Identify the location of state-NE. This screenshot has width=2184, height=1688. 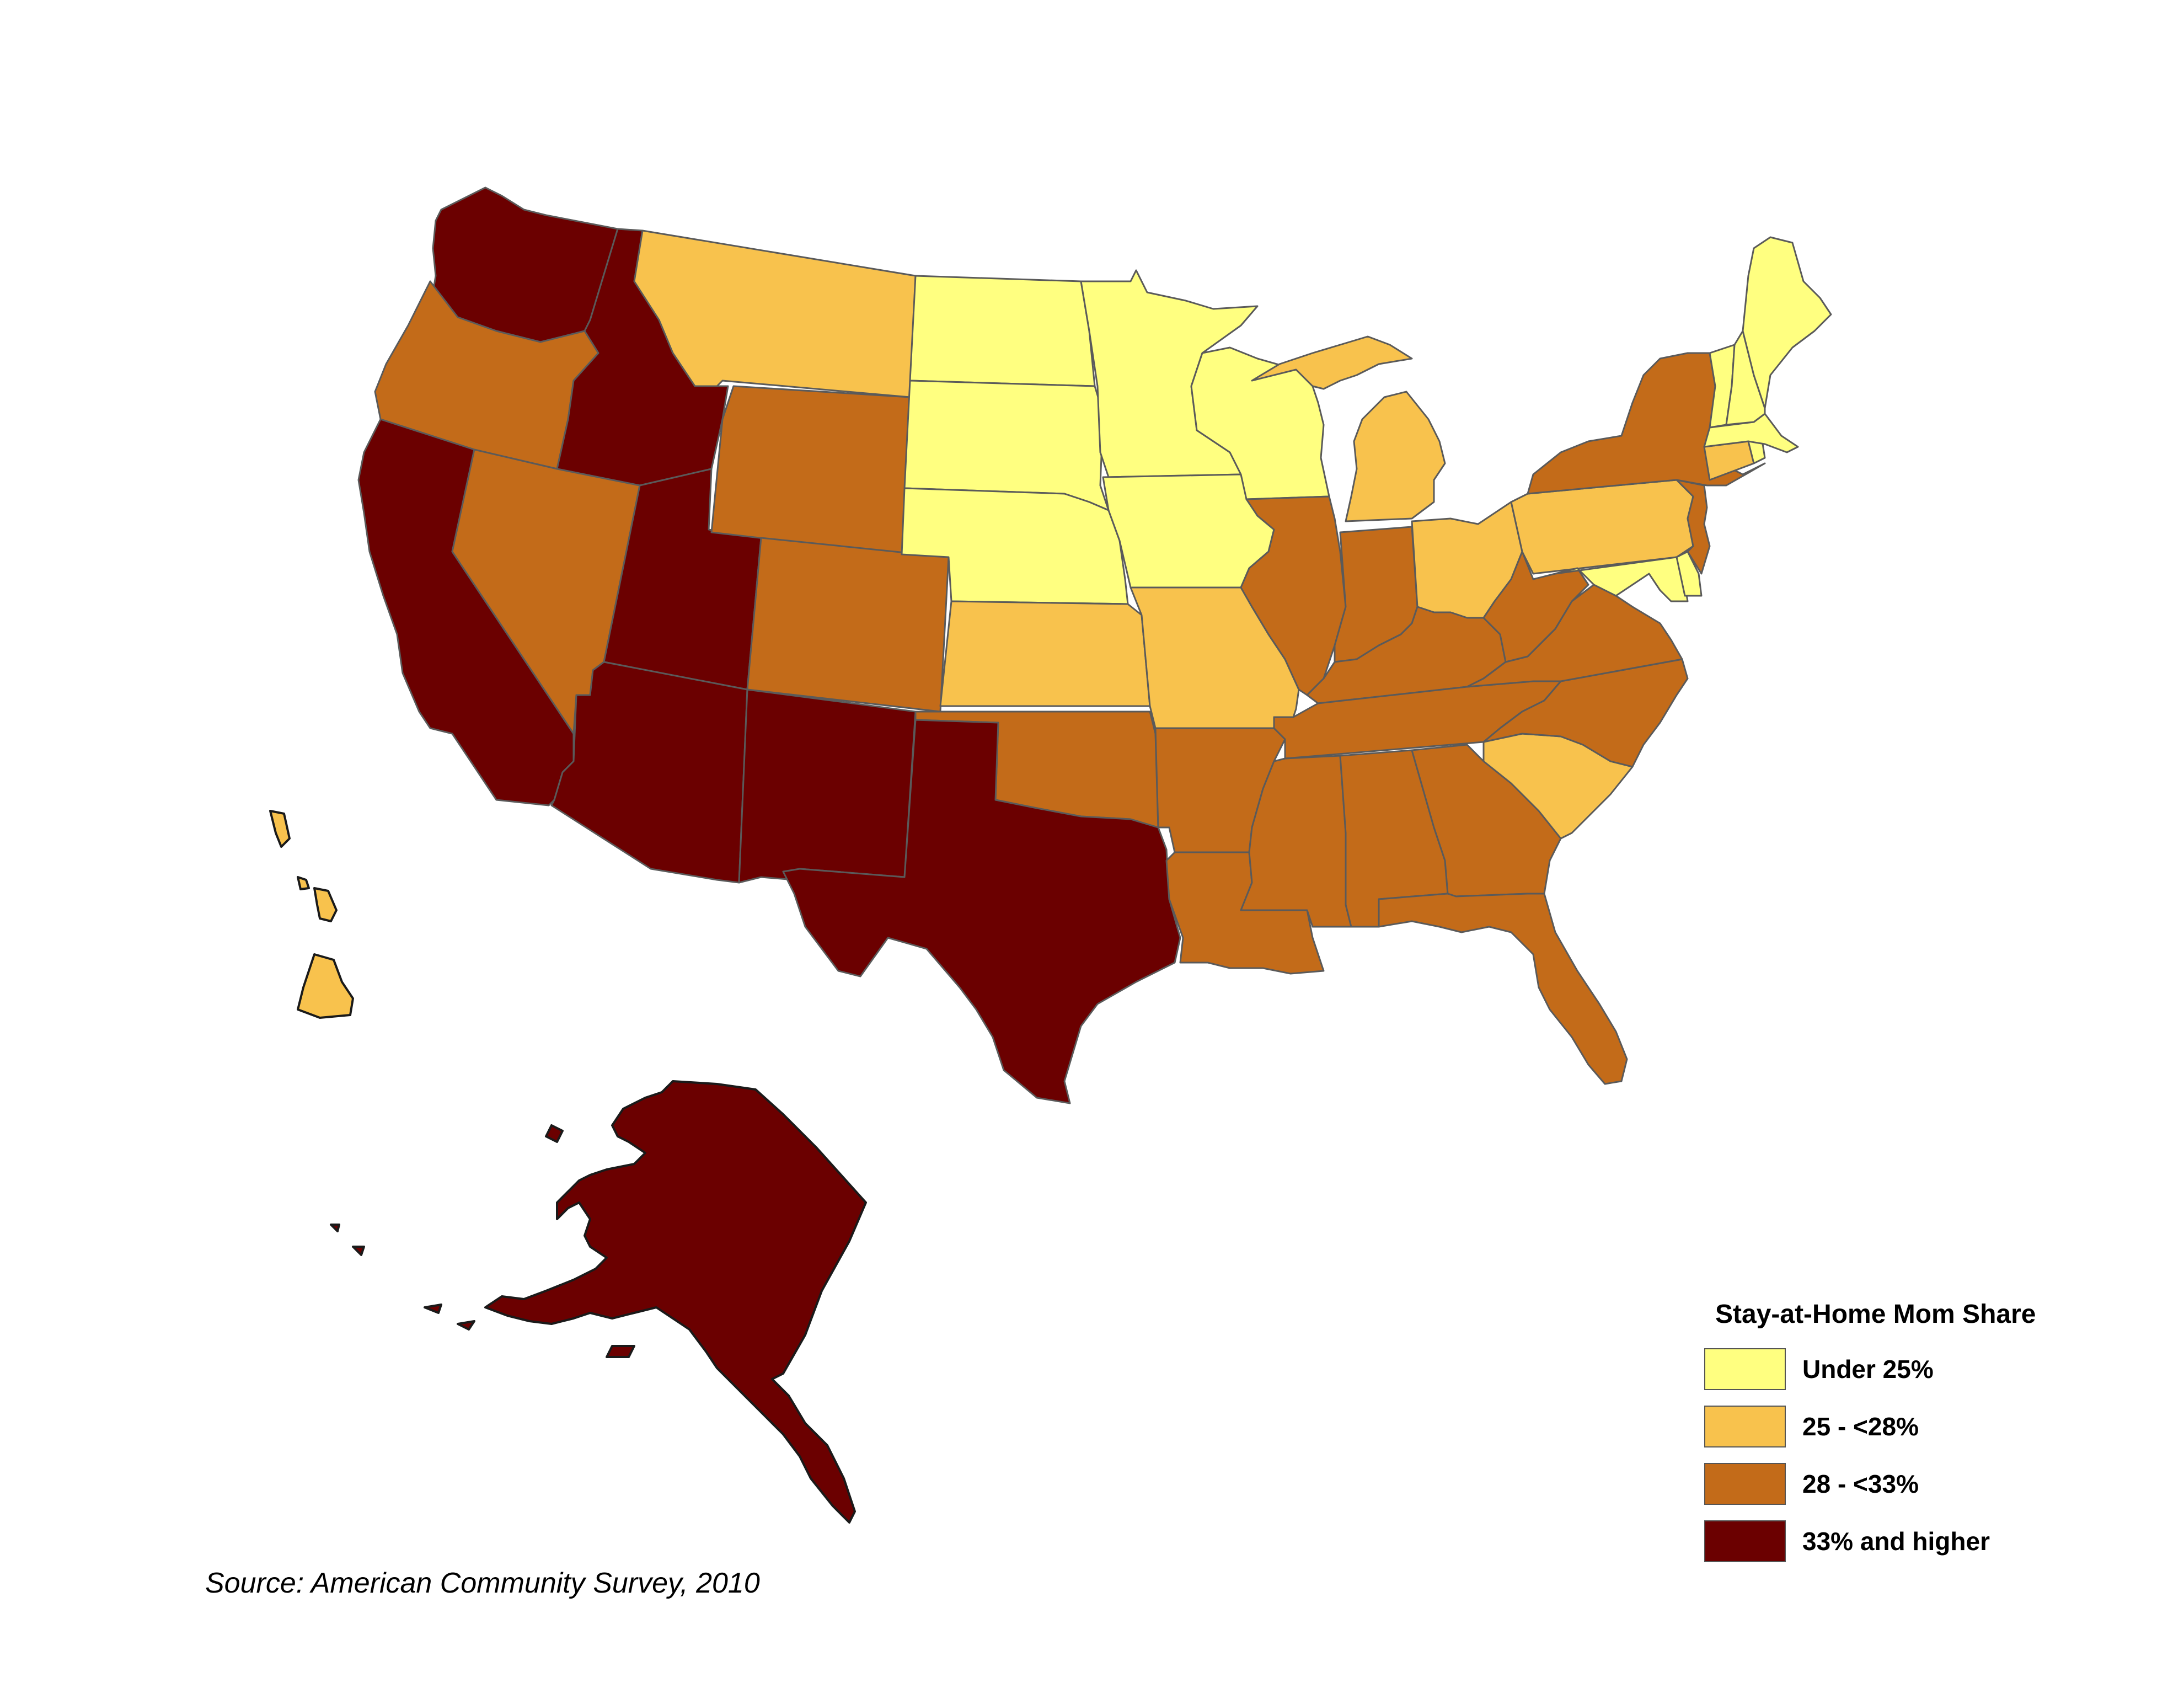
(1015, 546).